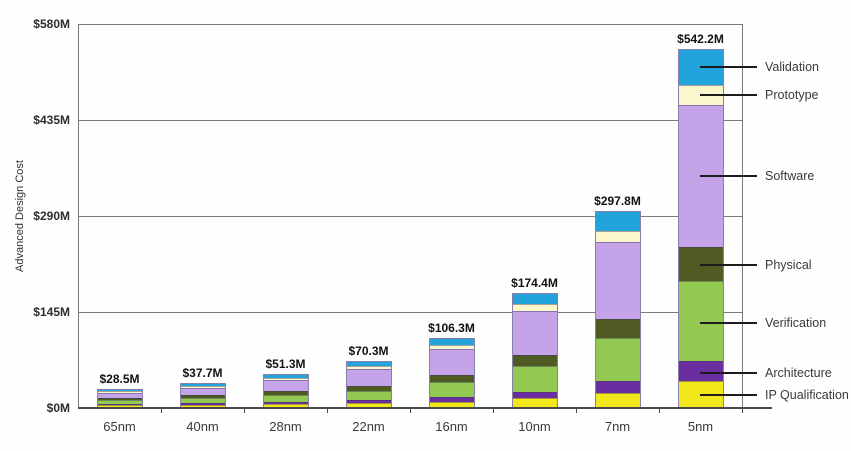 Image resolution: width=851 pixels, height=451 pixels. What do you see at coordinates (119, 426) in the screenshot?
I see `x-axis-label-65nm: 65nm` at bounding box center [119, 426].